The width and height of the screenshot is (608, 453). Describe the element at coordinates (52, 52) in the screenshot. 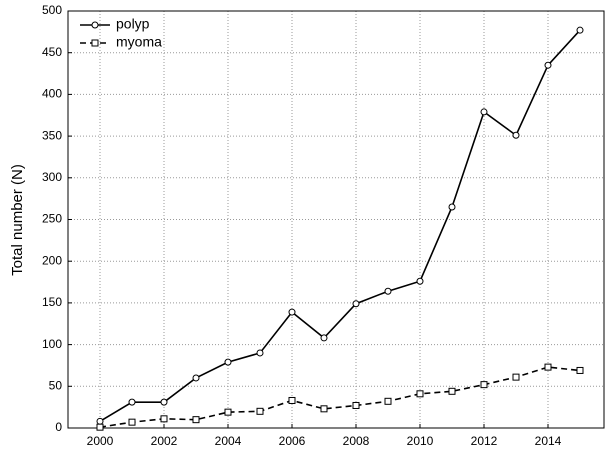

I see `y-tick-label: 450` at that location.